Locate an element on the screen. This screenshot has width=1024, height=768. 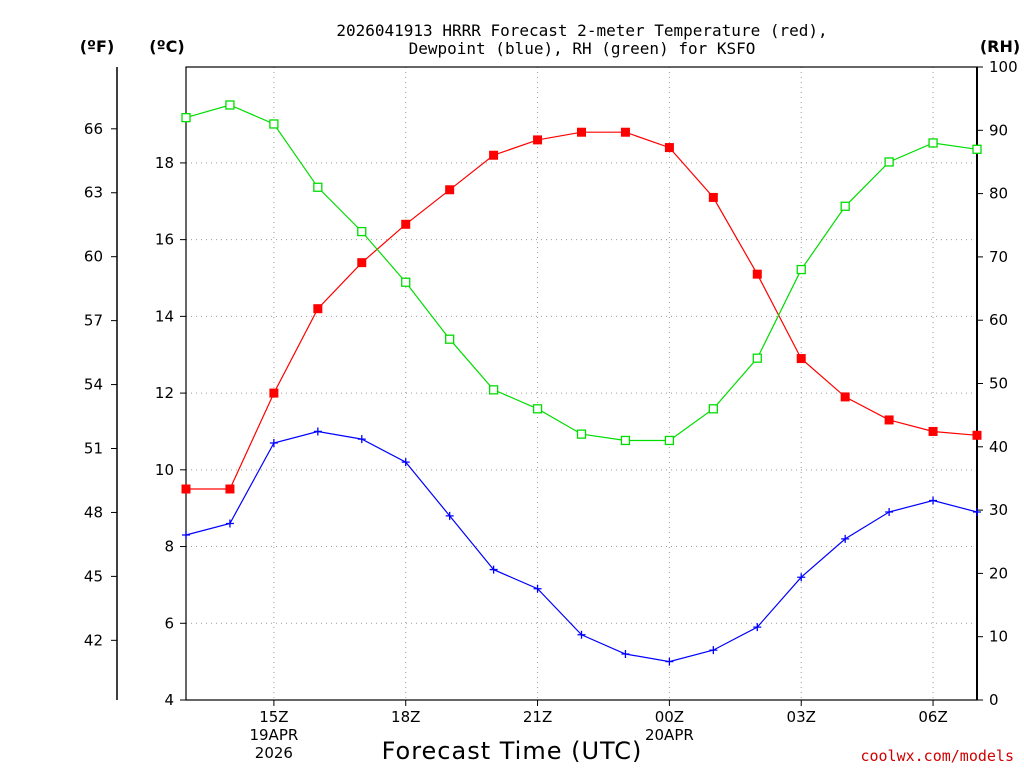
fahrenheit-tick-label: 45 is located at coordinates (93, 576).